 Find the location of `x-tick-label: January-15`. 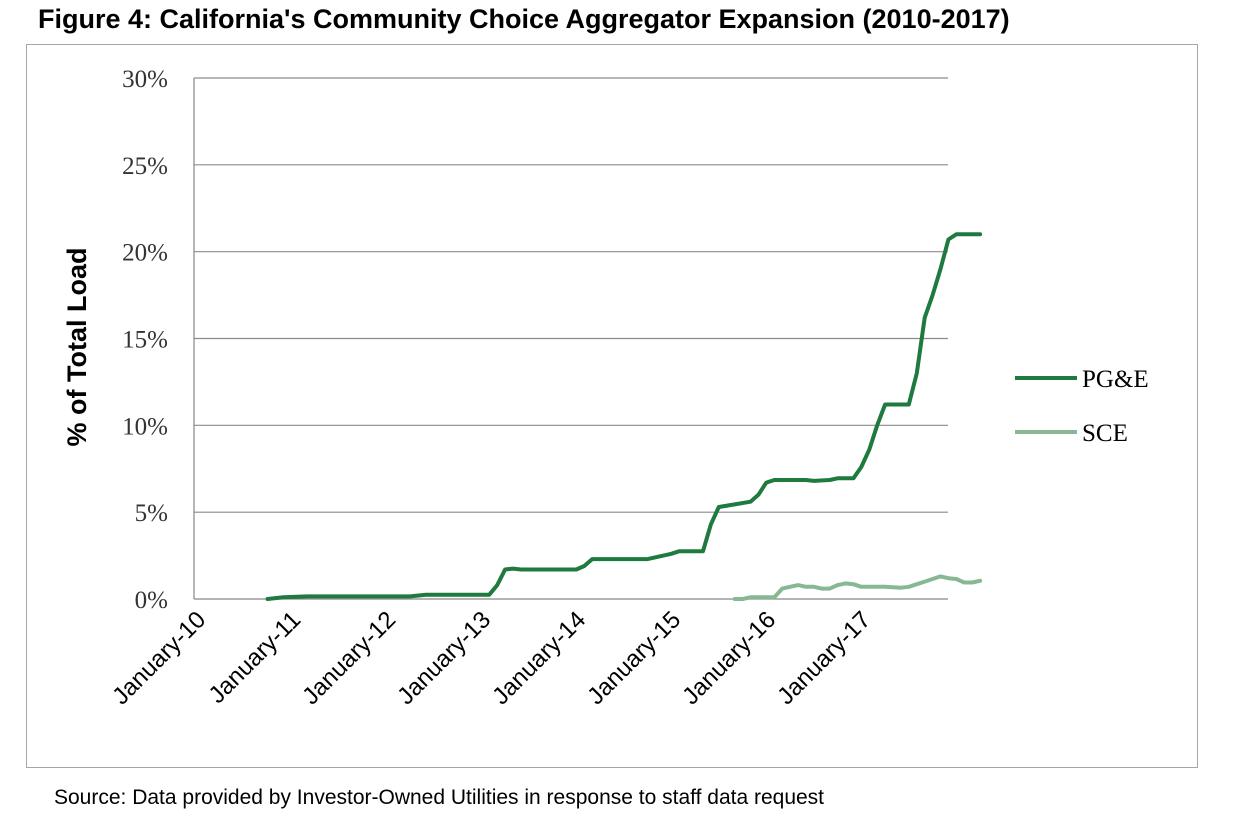

x-tick-label: January-15 is located at coordinates (634, 658).